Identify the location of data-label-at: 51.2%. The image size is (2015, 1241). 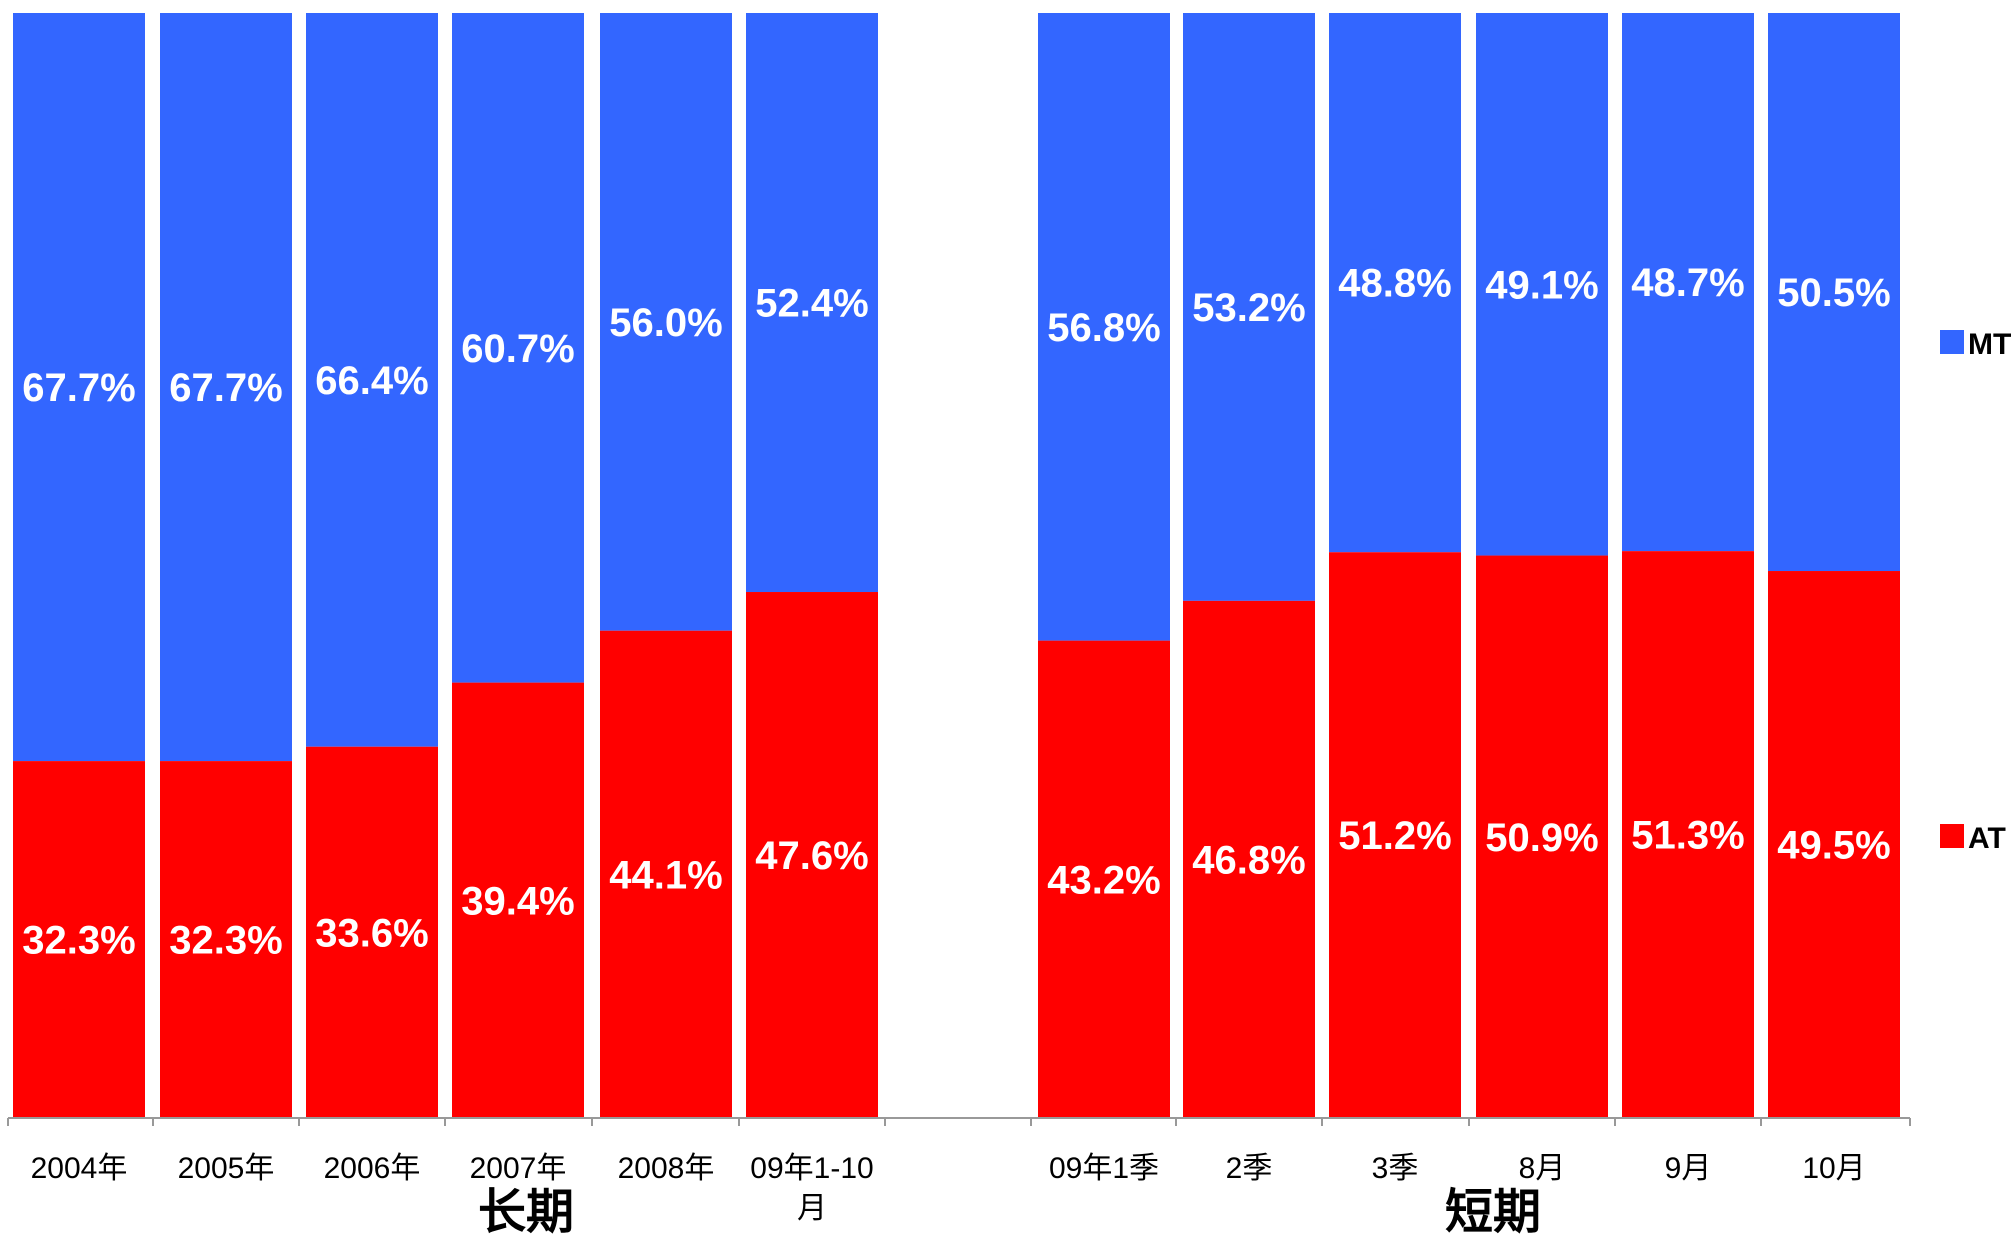
(1394, 836).